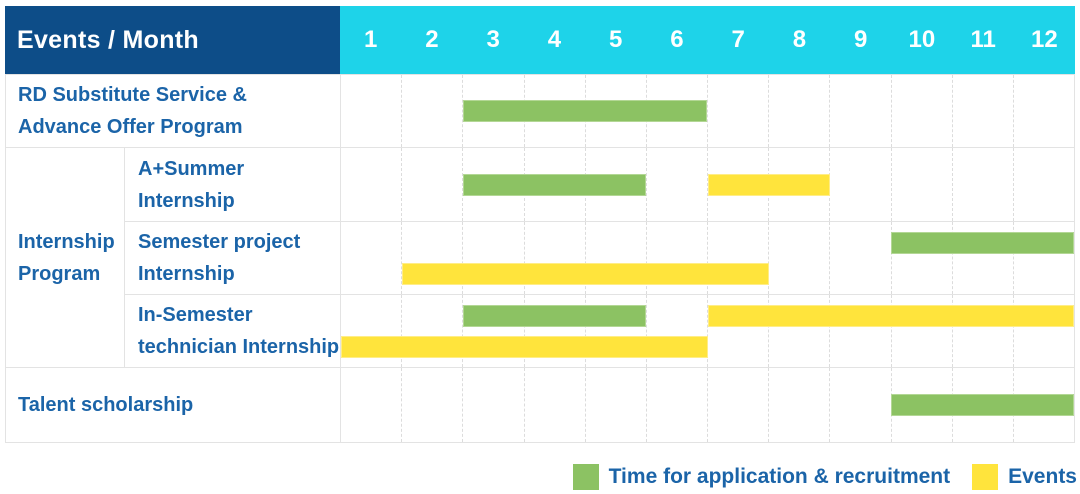 The height and width of the screenshot is (494, 1080). I want to click on row-label-semester-project-internship: Semester project Internship, so click(232, 257).